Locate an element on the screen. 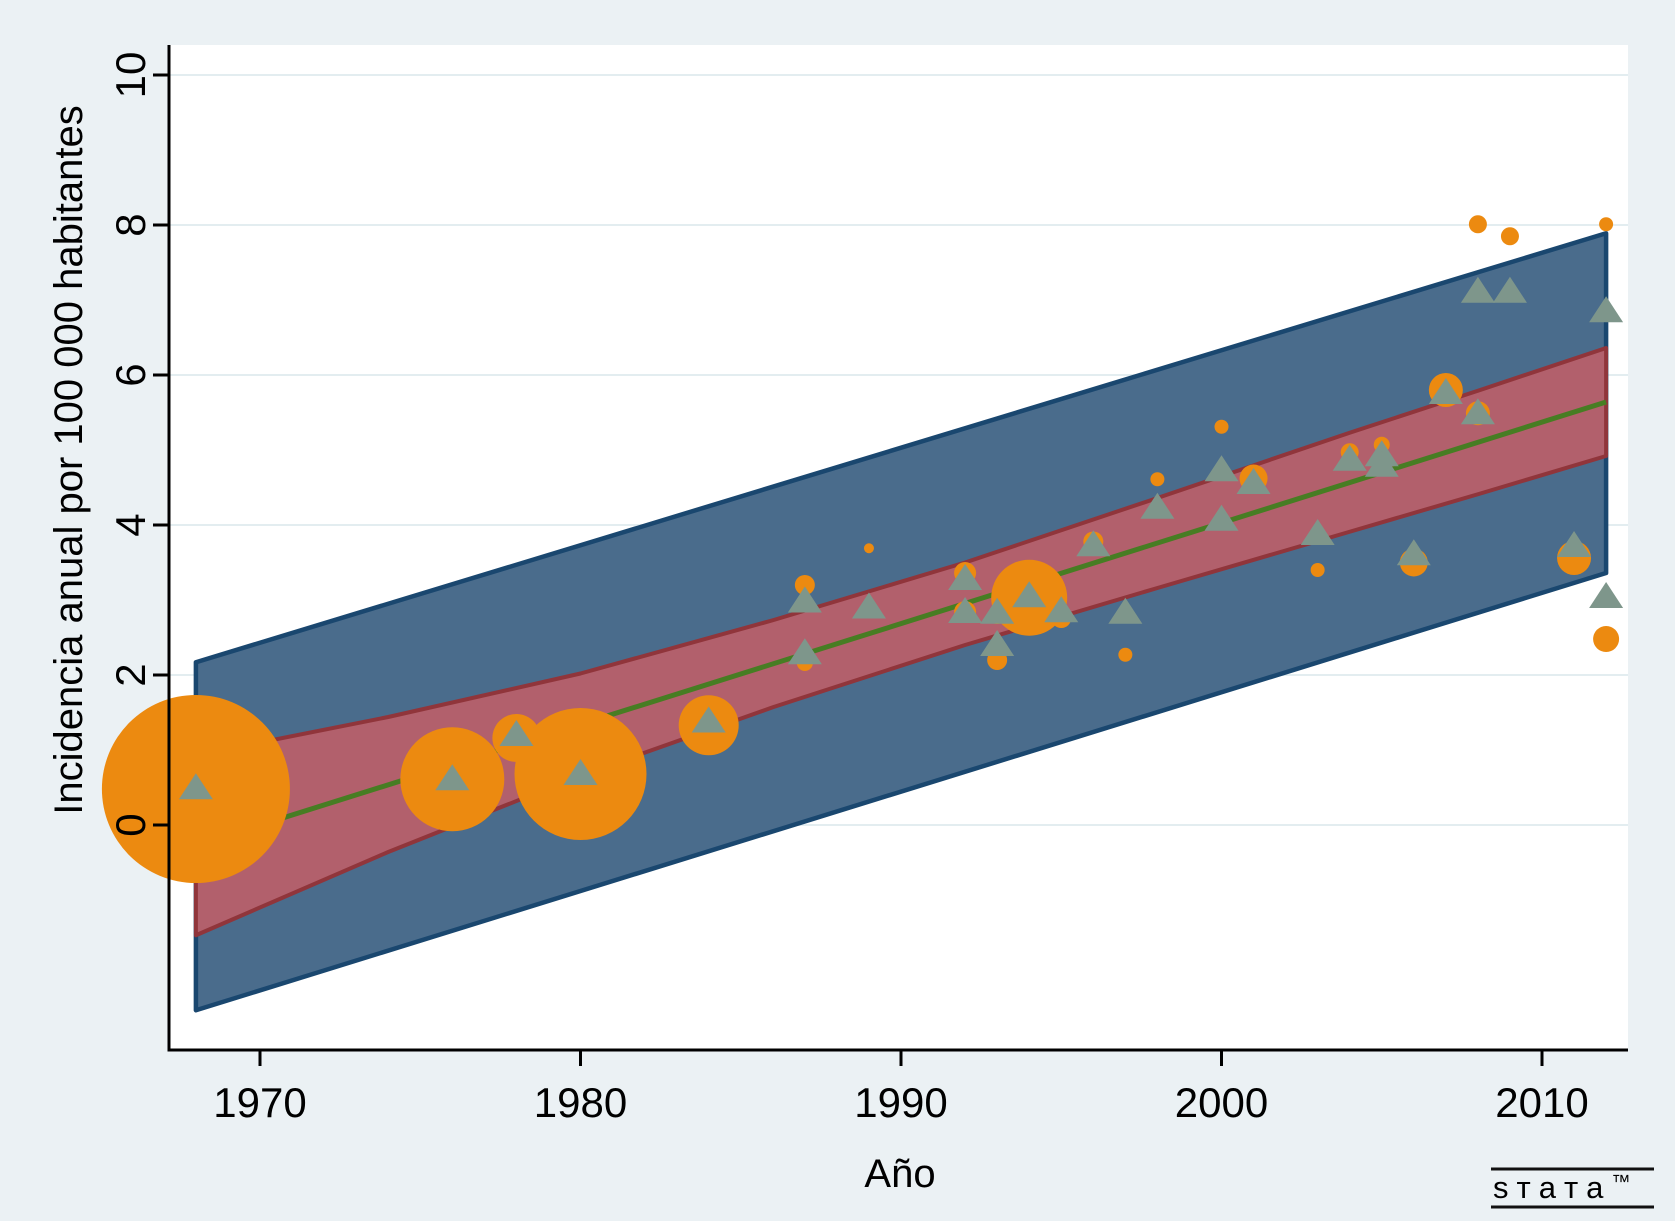 The image size is (1675, 1221). stata-logo: sтaтa™ is located at coordinates (1572, 1188).